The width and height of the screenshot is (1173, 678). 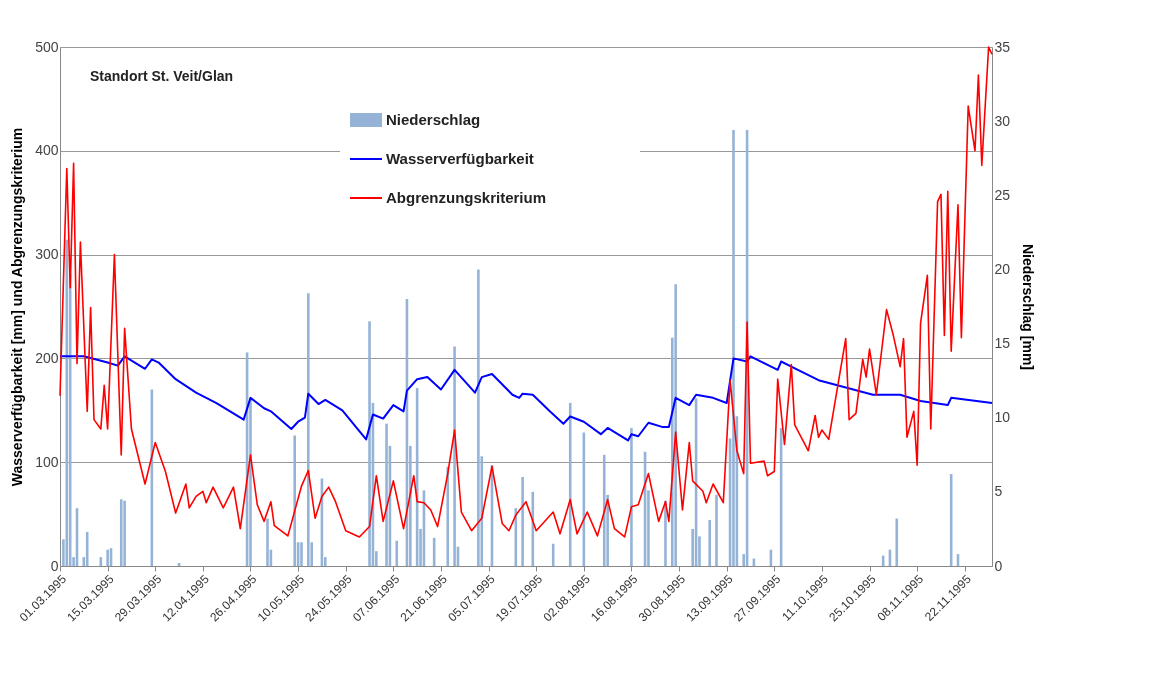 I want to click on y2-tick-label: 35, so click(x=1002, y=46).